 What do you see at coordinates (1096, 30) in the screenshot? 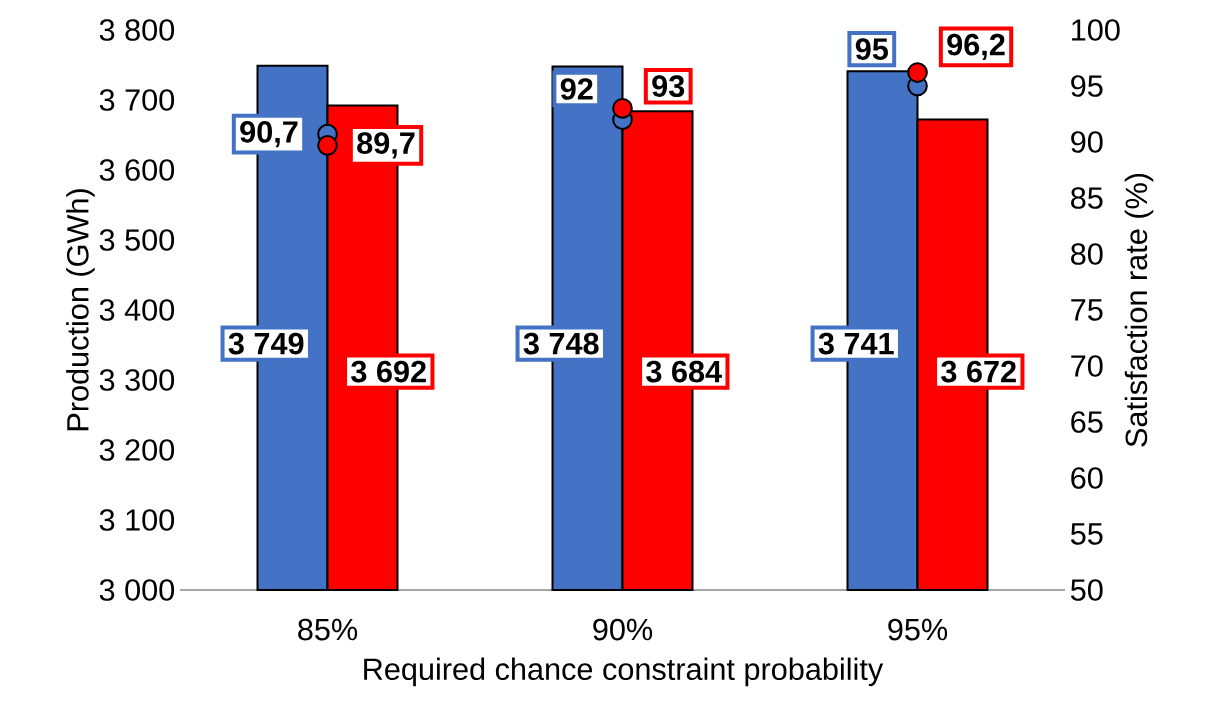
I see `y2-tick-label: 100` at bounding box center [1096, 30].